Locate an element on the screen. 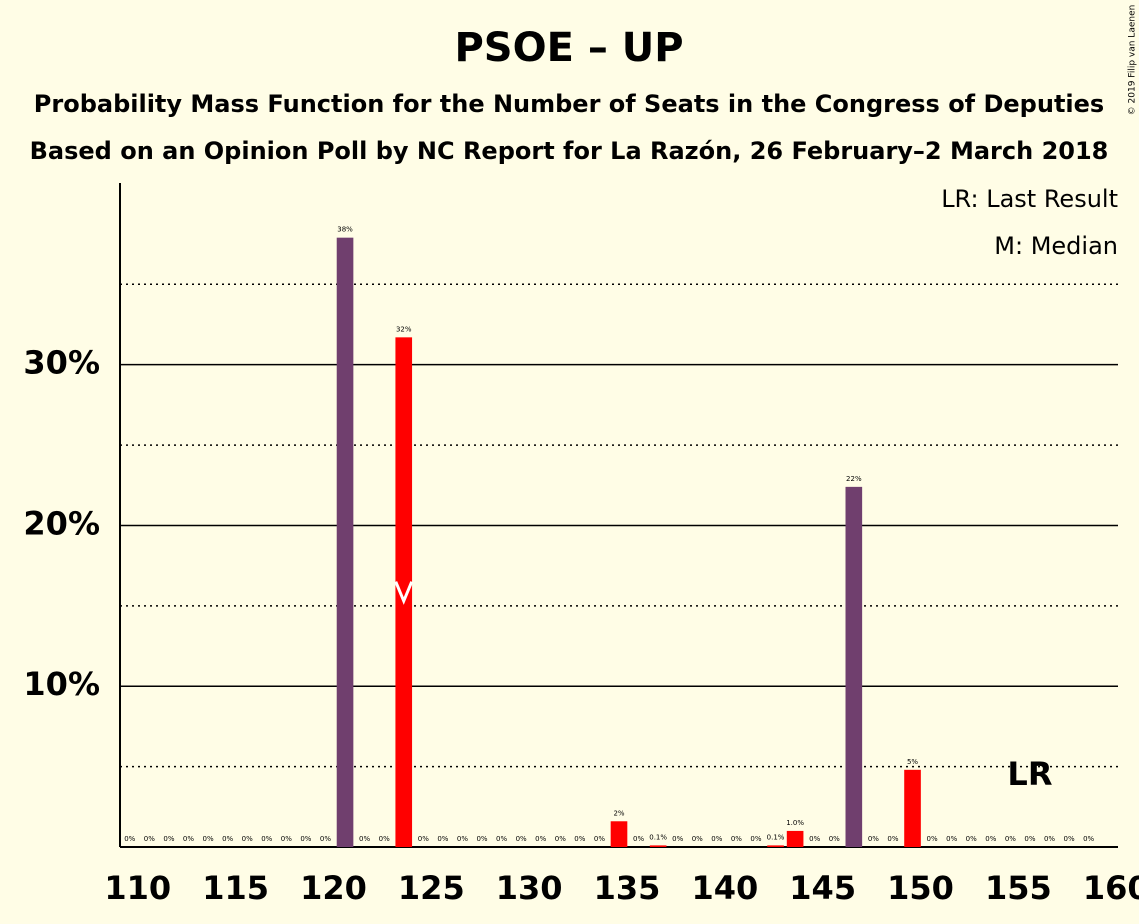 The image size is (1139, 924). x-tick-label: 120 is located at coordinates (333, 888).